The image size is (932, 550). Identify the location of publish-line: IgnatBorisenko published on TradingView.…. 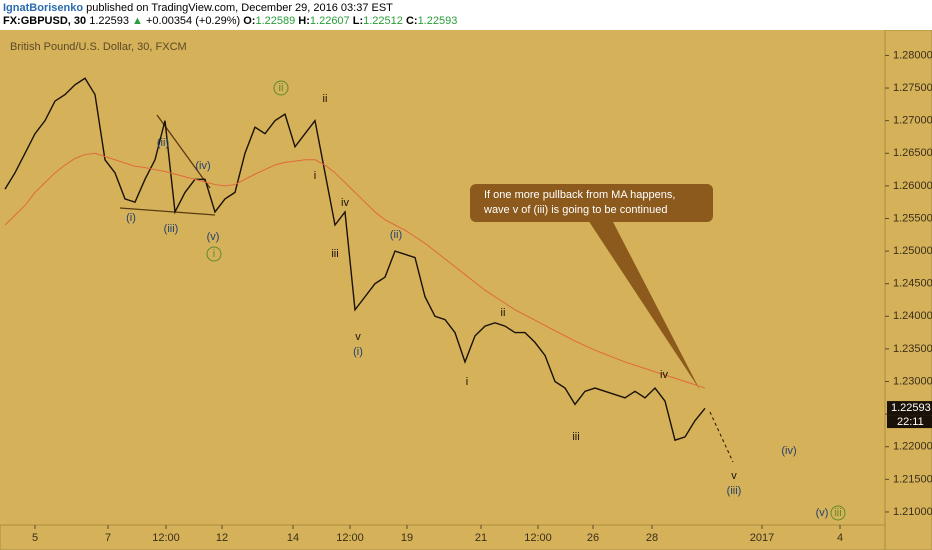
(467, 8).